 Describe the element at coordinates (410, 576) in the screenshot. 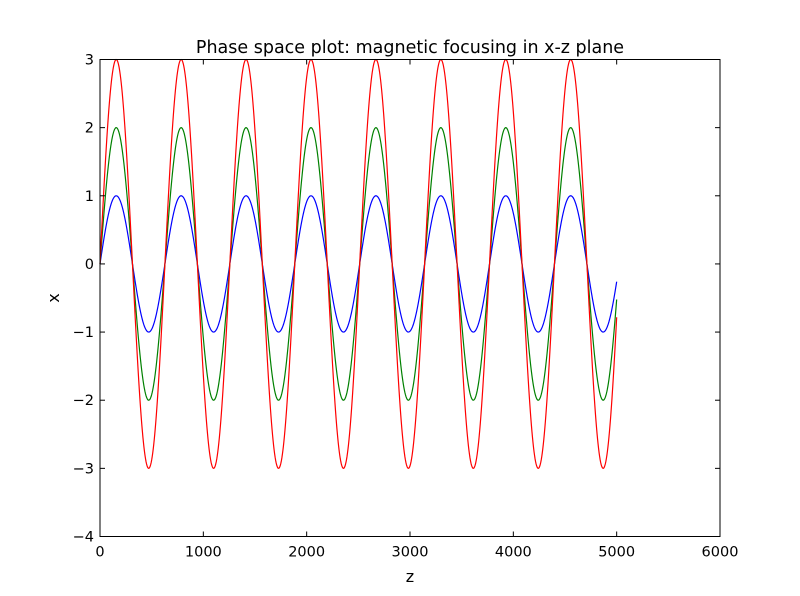

I see `x-axis-label: z` at that location.